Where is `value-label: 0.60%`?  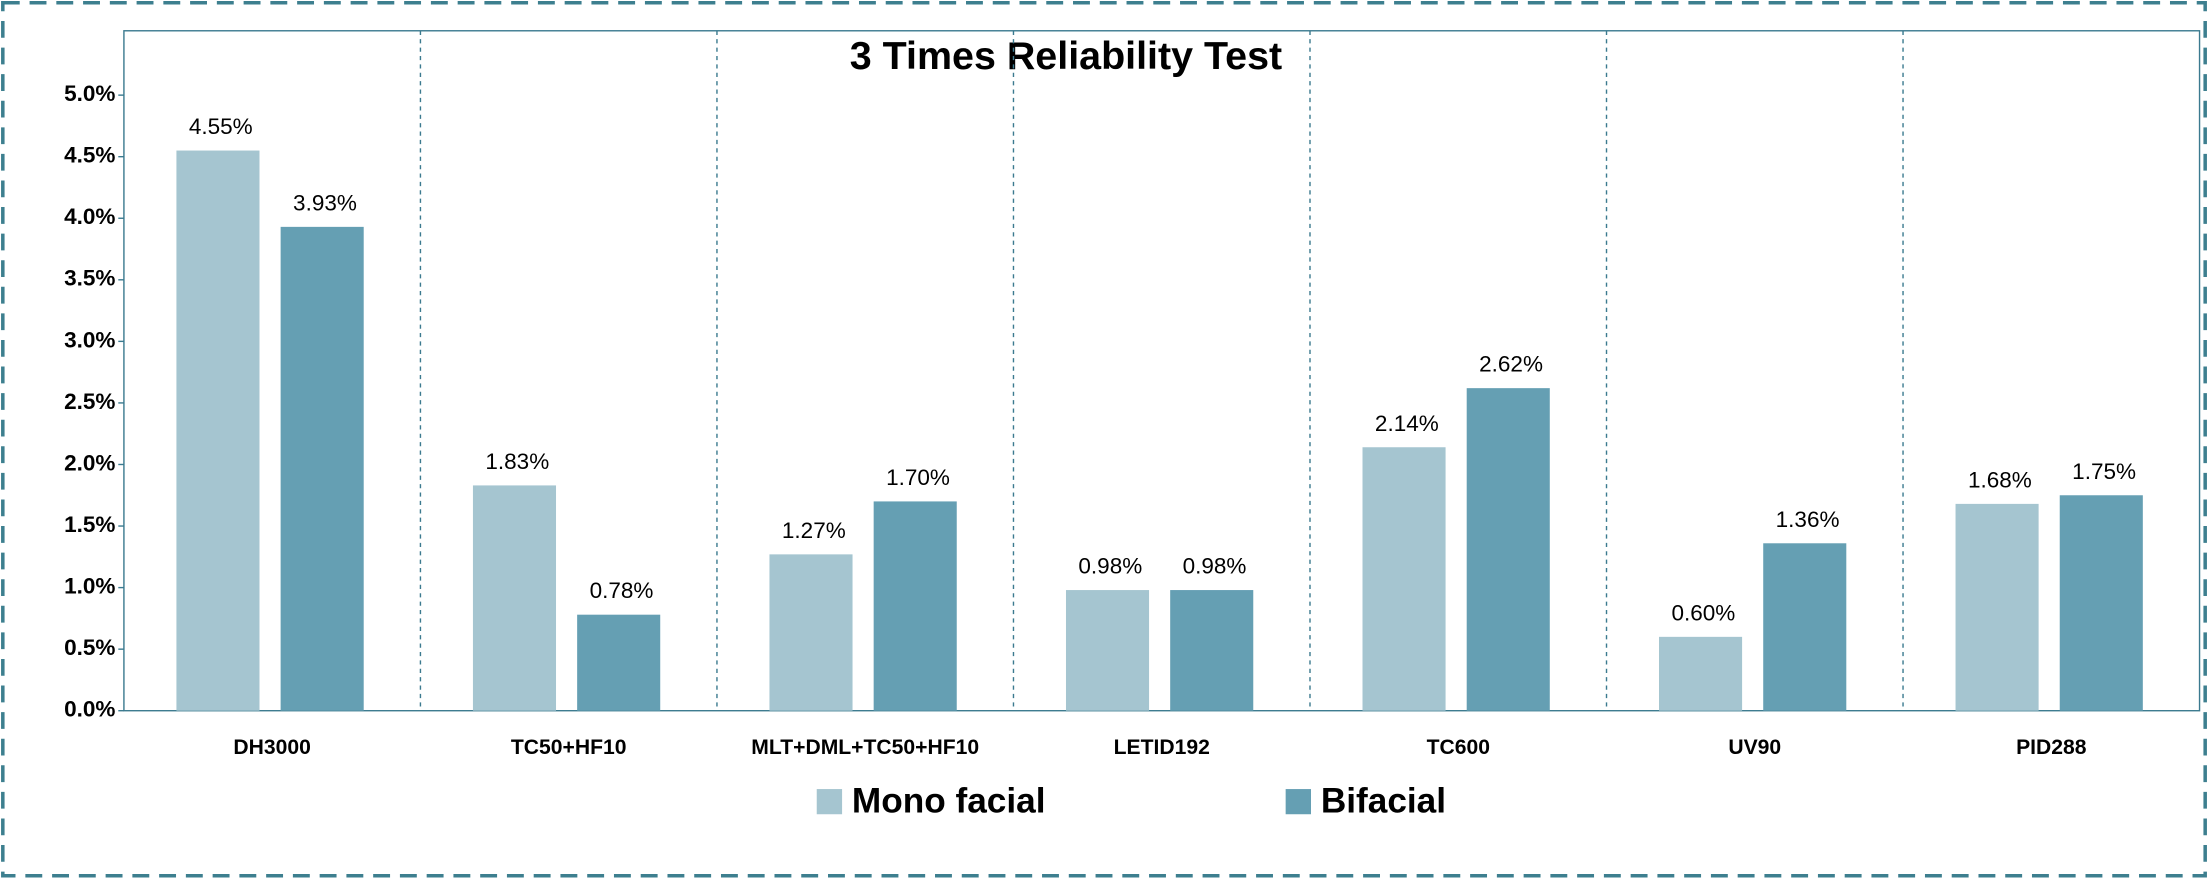 value-label: 0.60% is located at coordinates (1703, 612).